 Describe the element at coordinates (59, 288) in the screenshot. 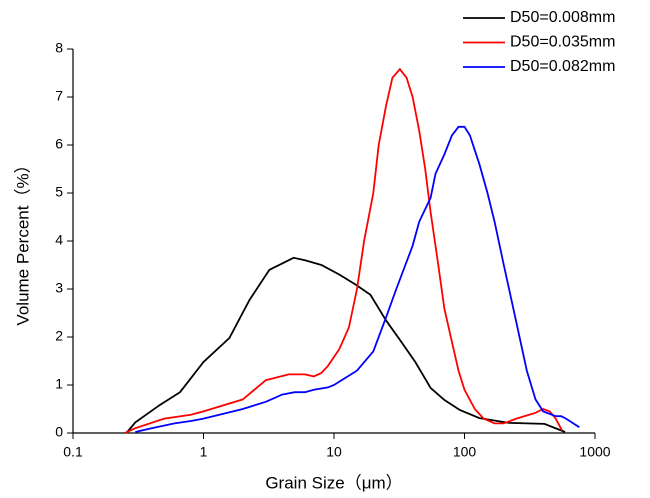

I see `y-tick-label: 3` at that location.